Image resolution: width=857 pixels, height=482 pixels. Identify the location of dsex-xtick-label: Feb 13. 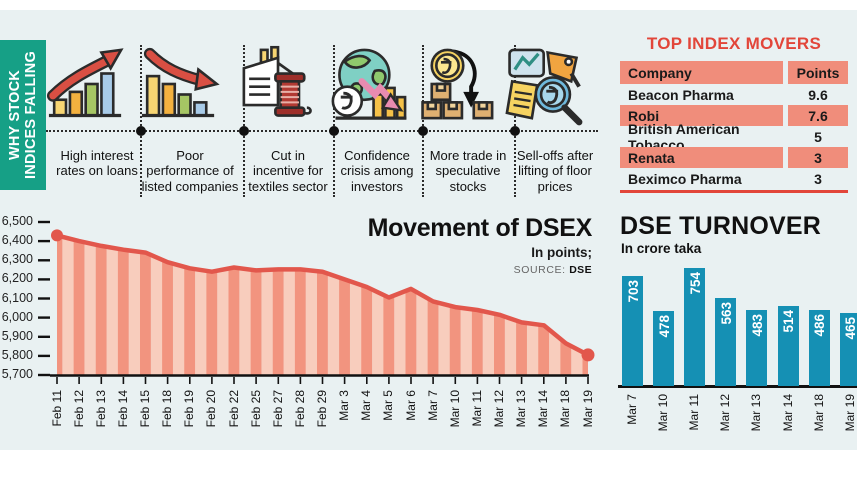
(100, 409).